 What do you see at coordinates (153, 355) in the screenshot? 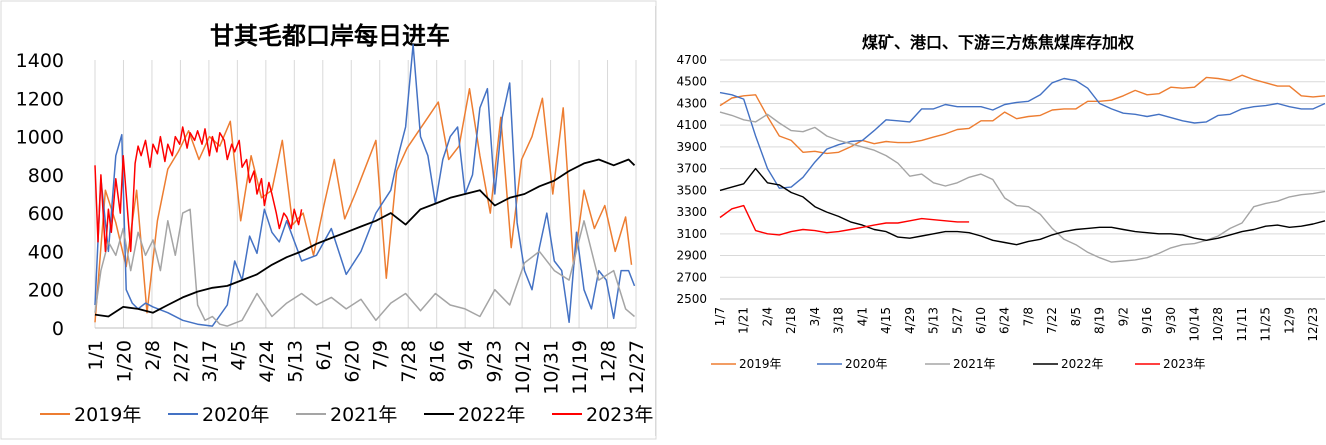
I see `x-tick-label: 2/8` at bounding box center [153, 355].